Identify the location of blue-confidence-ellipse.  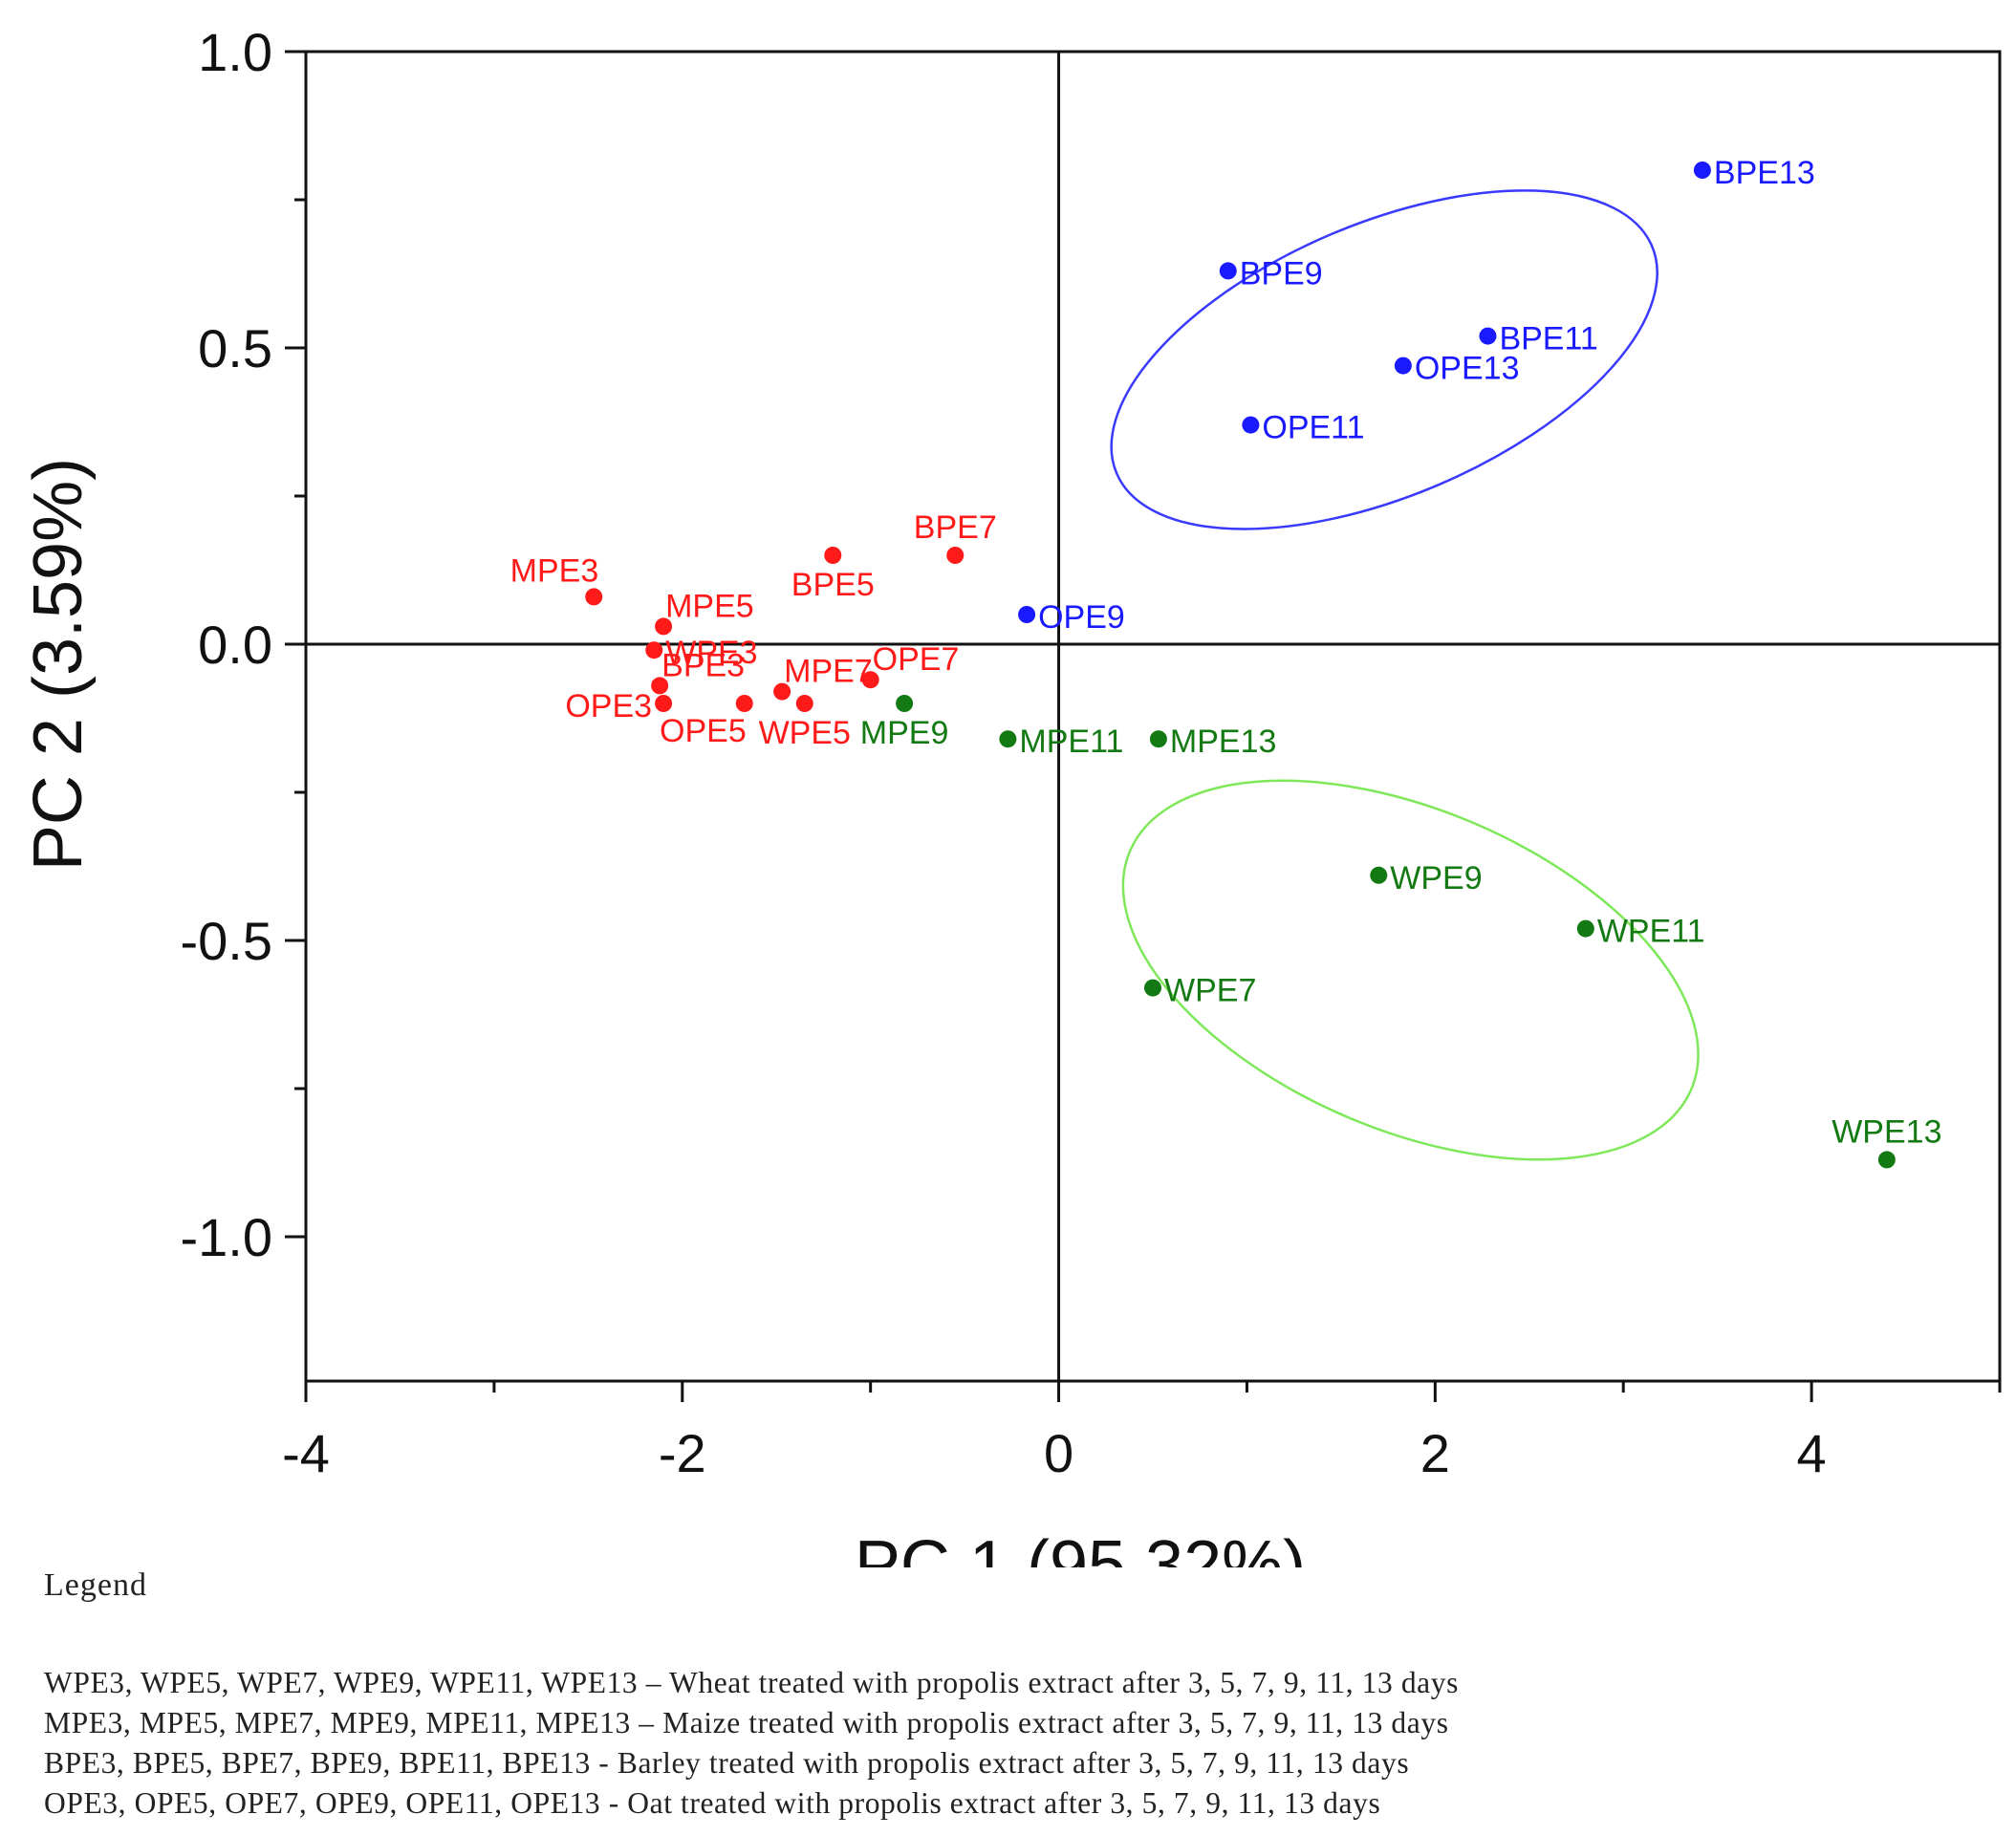
(1384, 360).